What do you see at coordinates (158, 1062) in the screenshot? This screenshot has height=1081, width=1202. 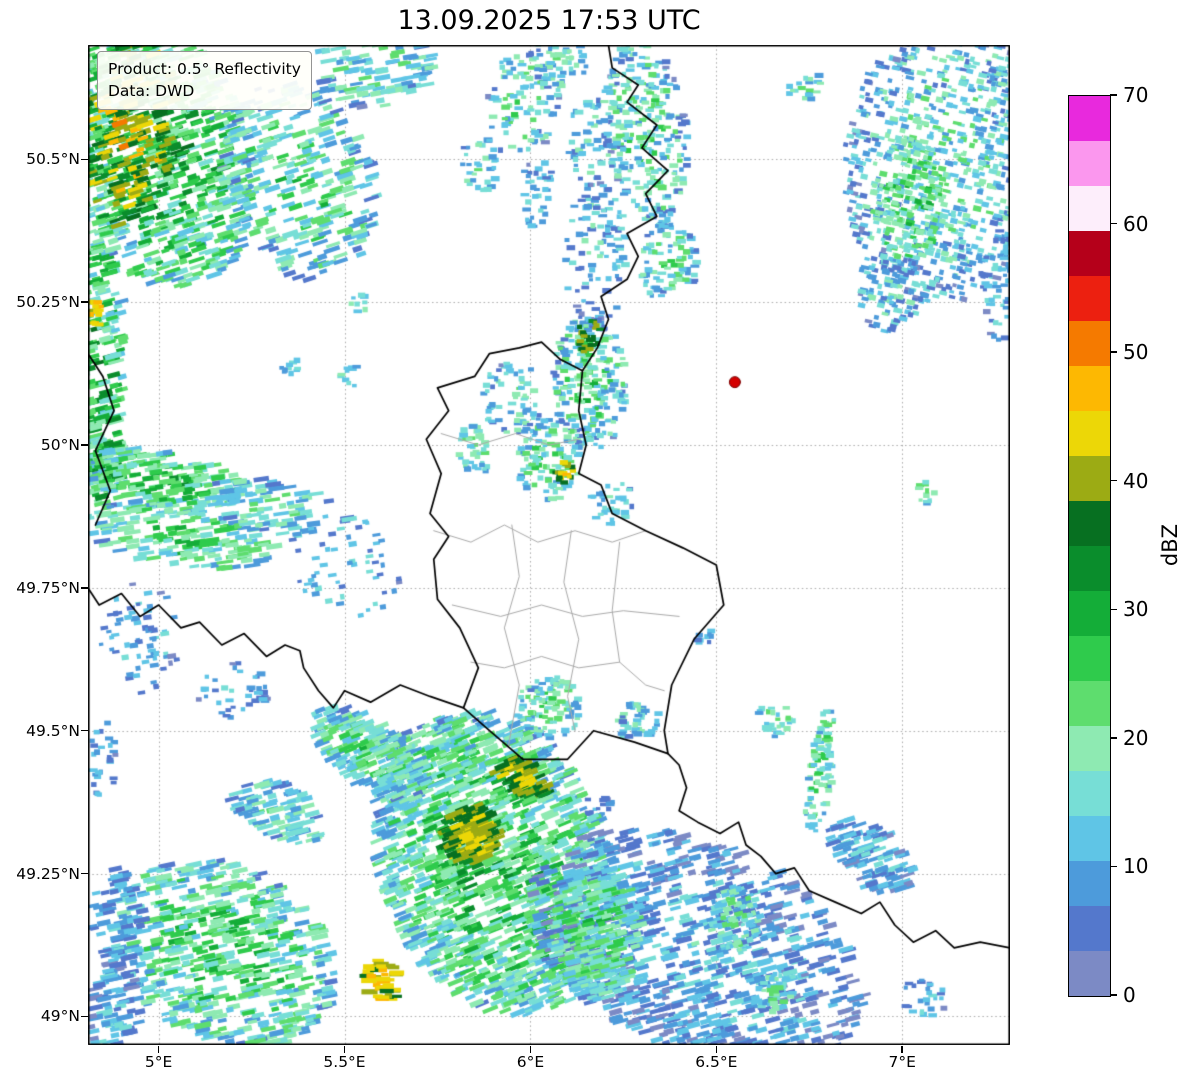 I see `x-axis-tick-label: 5°E` at bounding box center [158, 1062].